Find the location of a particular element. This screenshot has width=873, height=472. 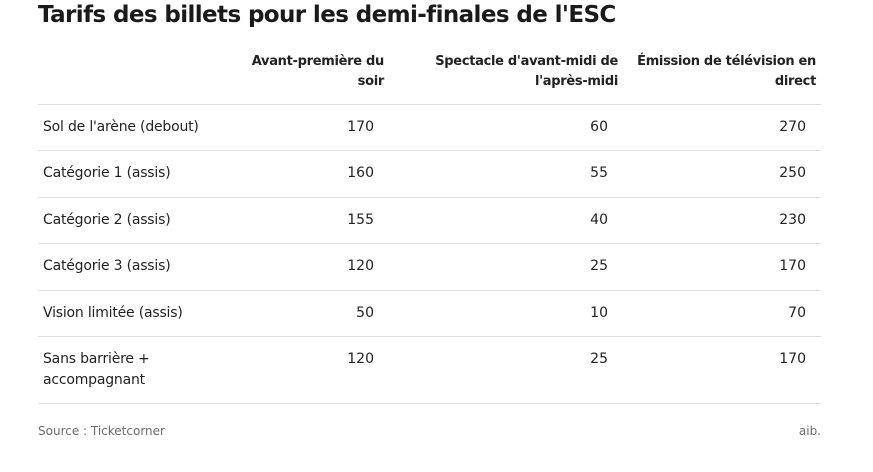

price-cell: 55 is located at coordinates (599, 173).